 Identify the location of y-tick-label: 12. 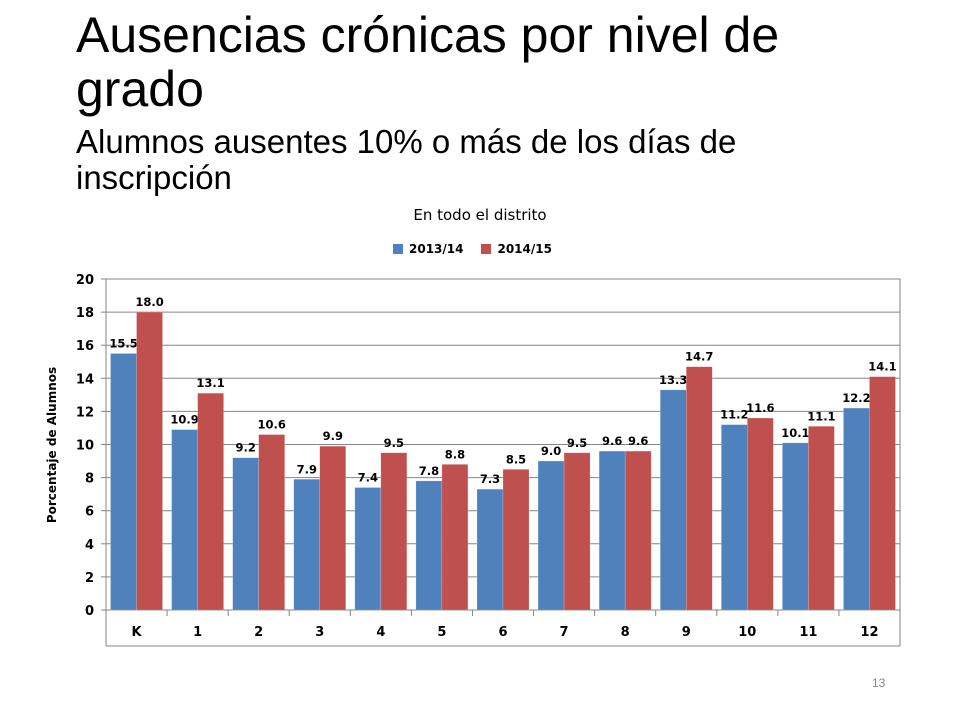
(85, 412).